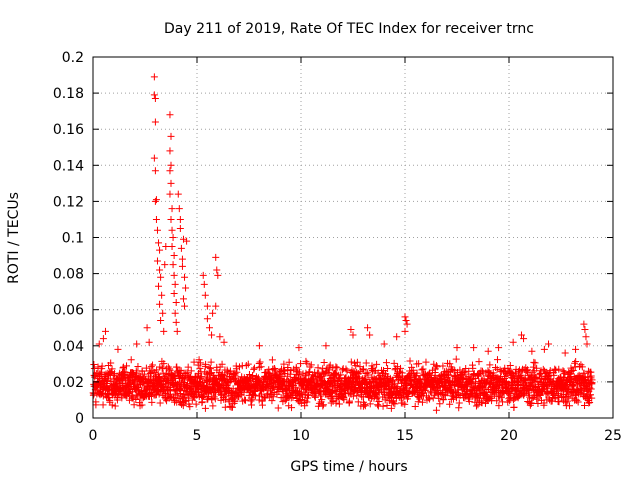 This screenshot has height=480, width=640. What do you see at coordinates (197, 436) in the screenshot?
I see `x-tick-label: 5` at bounding box center [197, 436].